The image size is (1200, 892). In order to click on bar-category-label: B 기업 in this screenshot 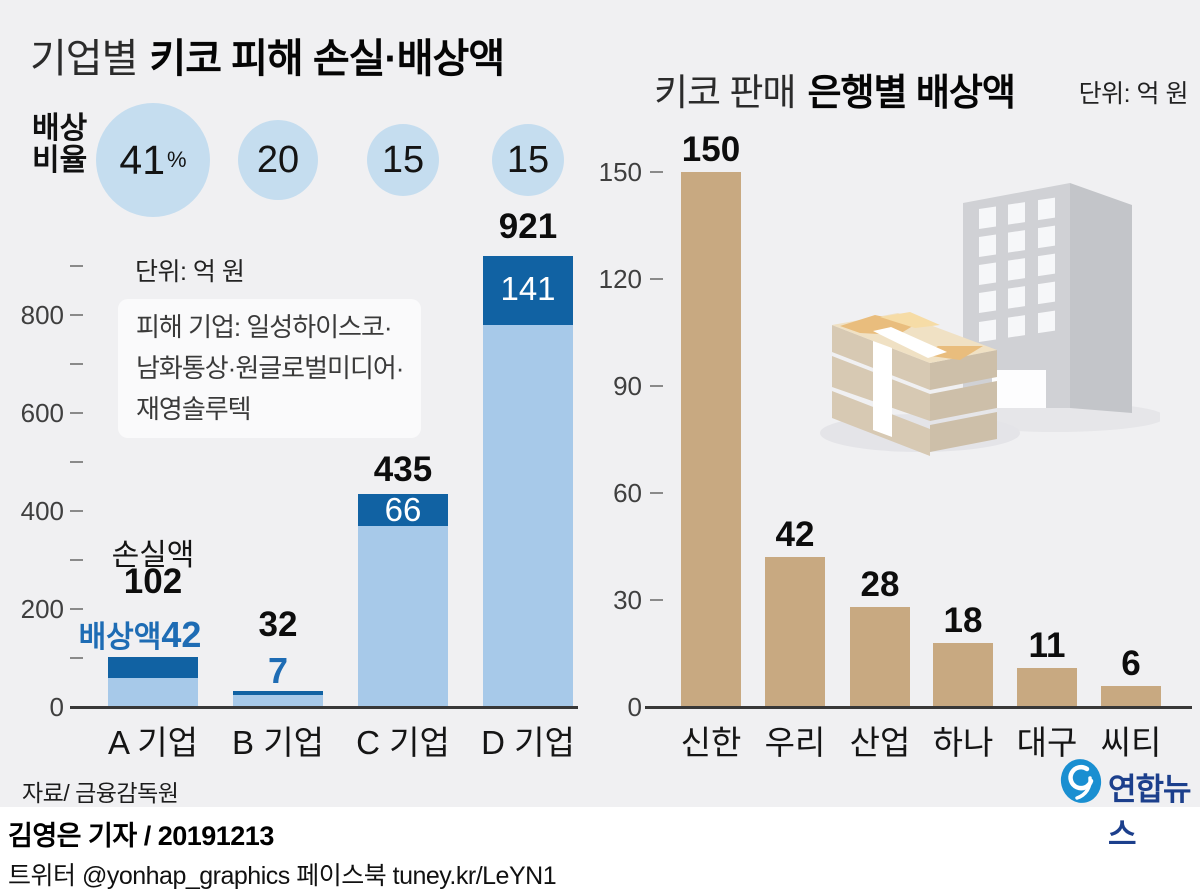, I will do `click(278, 742)`.